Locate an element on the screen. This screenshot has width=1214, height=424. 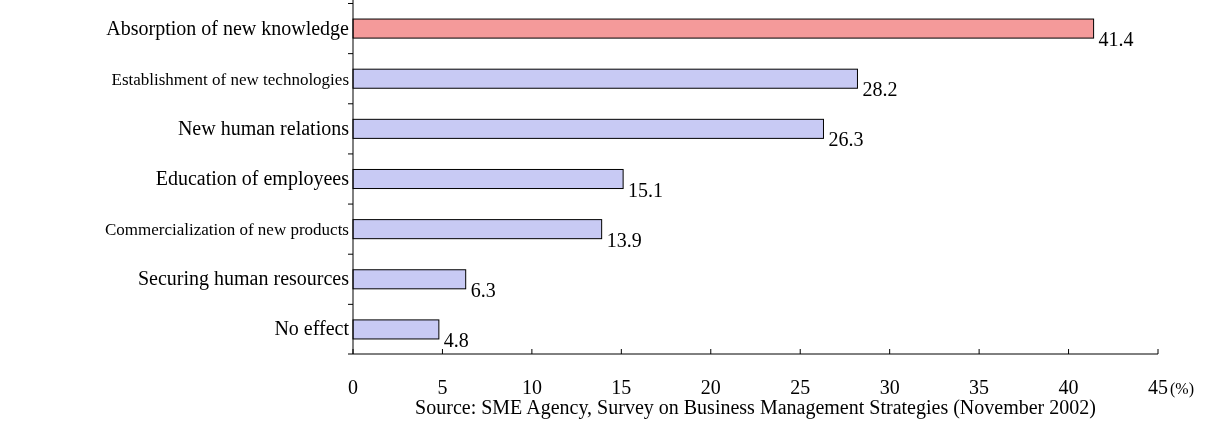
x-tick-label: 20 is located at coordinates (710, 387).